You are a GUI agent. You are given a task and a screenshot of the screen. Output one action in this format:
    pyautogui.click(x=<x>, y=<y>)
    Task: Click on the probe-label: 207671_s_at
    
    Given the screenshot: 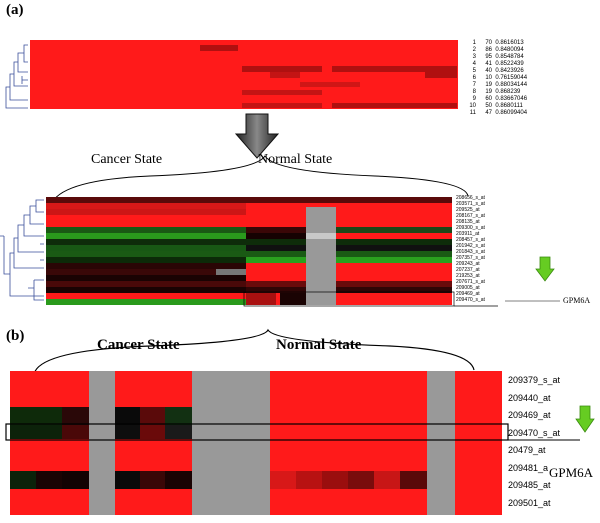 What is the action you would take?
    pyautogui.click(x=470, y=282)
    